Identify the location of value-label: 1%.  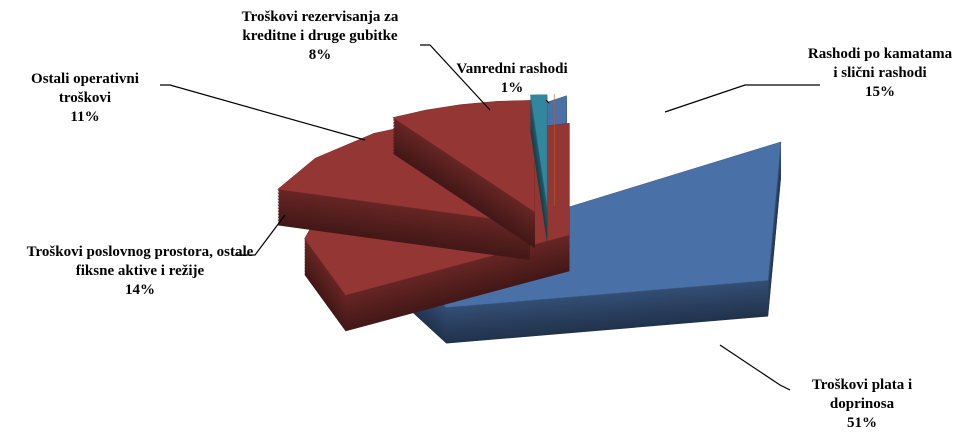
(512, 88).